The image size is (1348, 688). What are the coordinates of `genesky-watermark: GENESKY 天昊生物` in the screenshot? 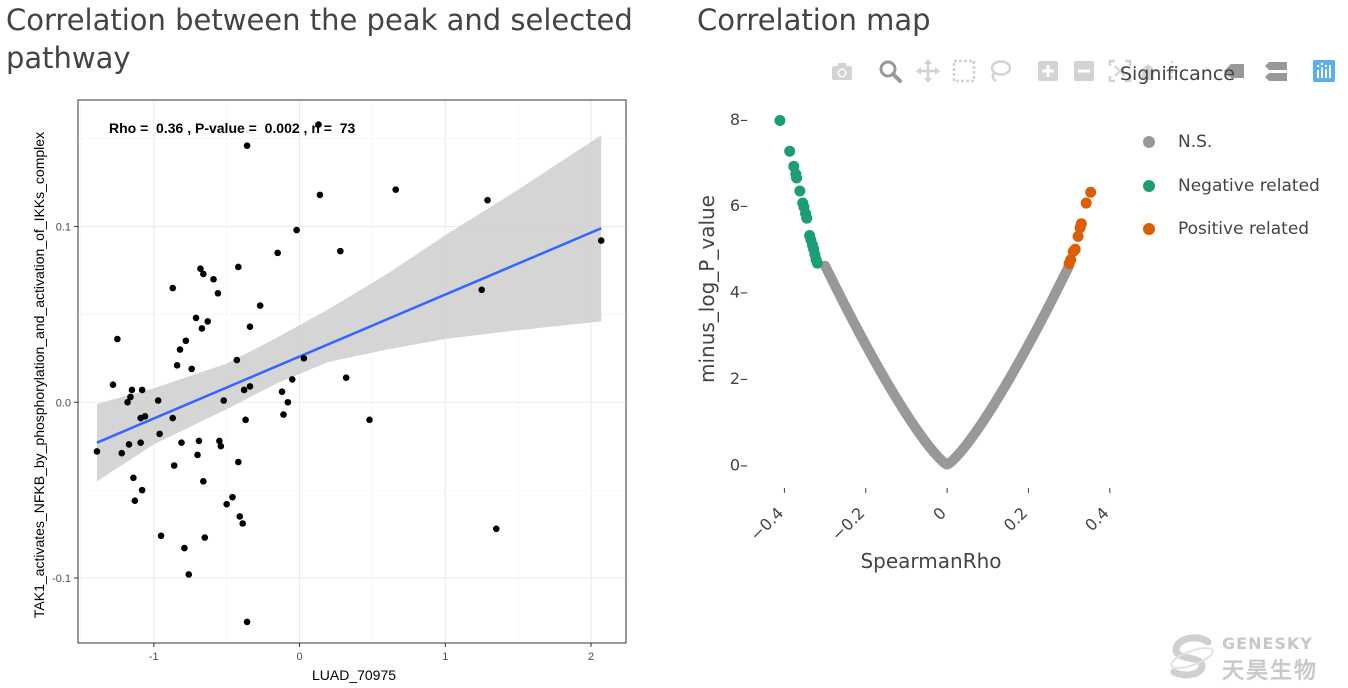 It's located at (1249, 658).